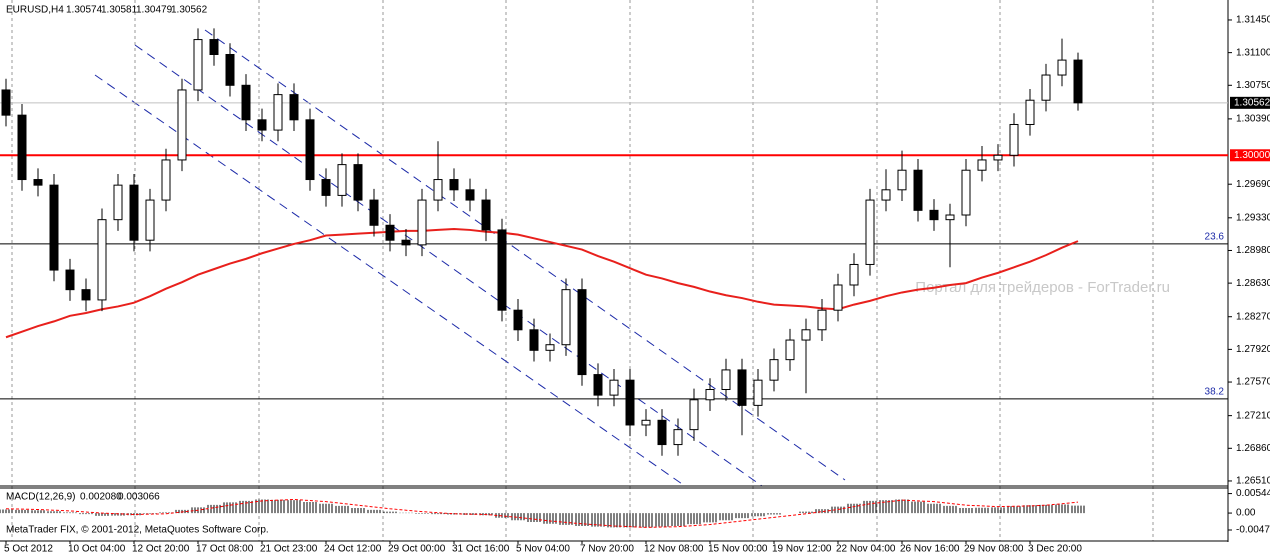 The image size is (1270, 556). Describe the element at coordinates (1042, 287) in the screenshot. I see `watermark: Портал для трейдеров - ForTrader.ru` at that location.